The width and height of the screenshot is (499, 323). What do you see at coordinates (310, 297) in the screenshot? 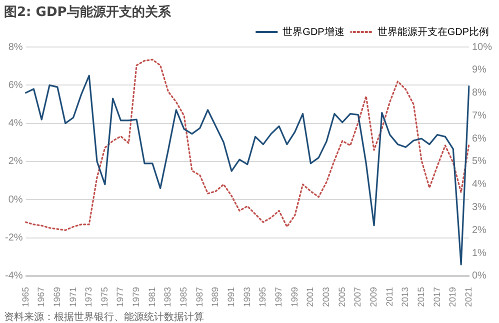
I see `x-tick-label: 2001` at bounding box center [310, 297].